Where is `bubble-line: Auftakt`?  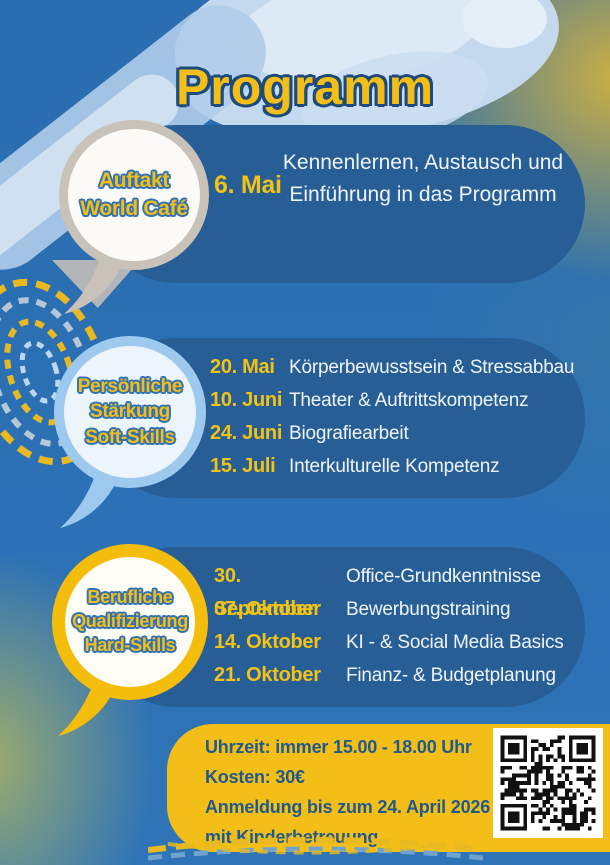
bubble-line: Auftakt is located at coordinates (134, 181).